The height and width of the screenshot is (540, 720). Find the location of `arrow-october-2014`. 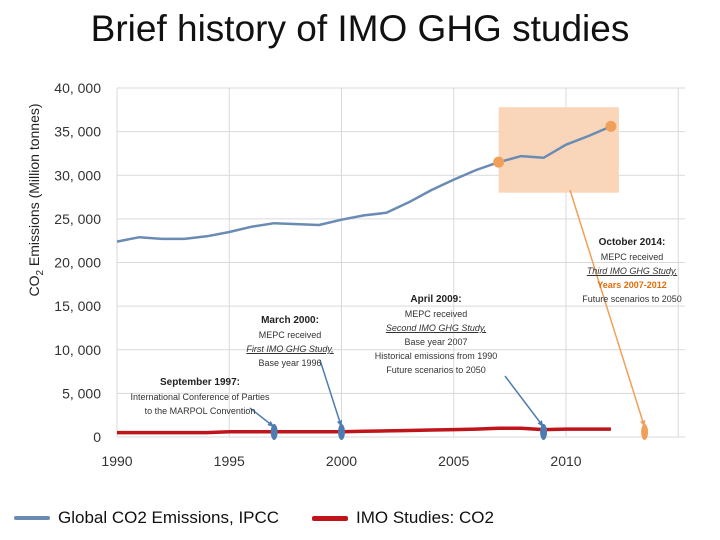

arrow-october-2014 is located at coordinates (607, 308).